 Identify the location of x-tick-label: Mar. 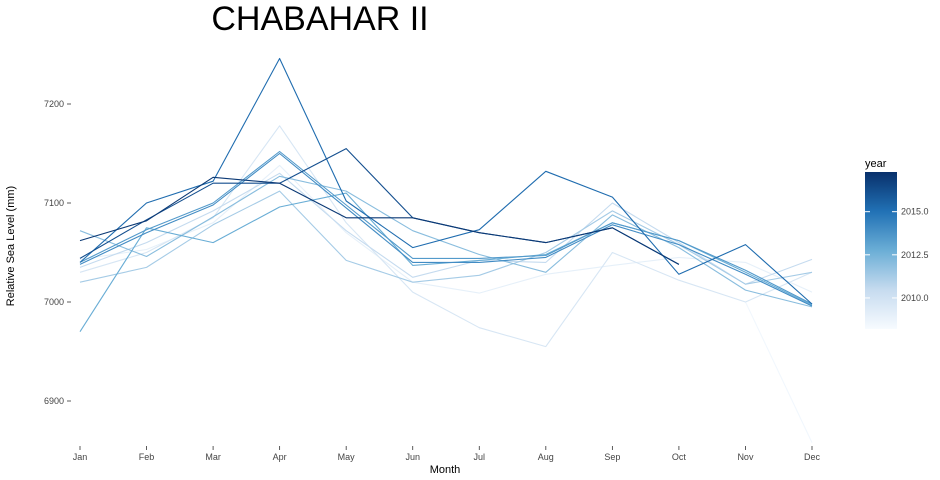
(213, 457).